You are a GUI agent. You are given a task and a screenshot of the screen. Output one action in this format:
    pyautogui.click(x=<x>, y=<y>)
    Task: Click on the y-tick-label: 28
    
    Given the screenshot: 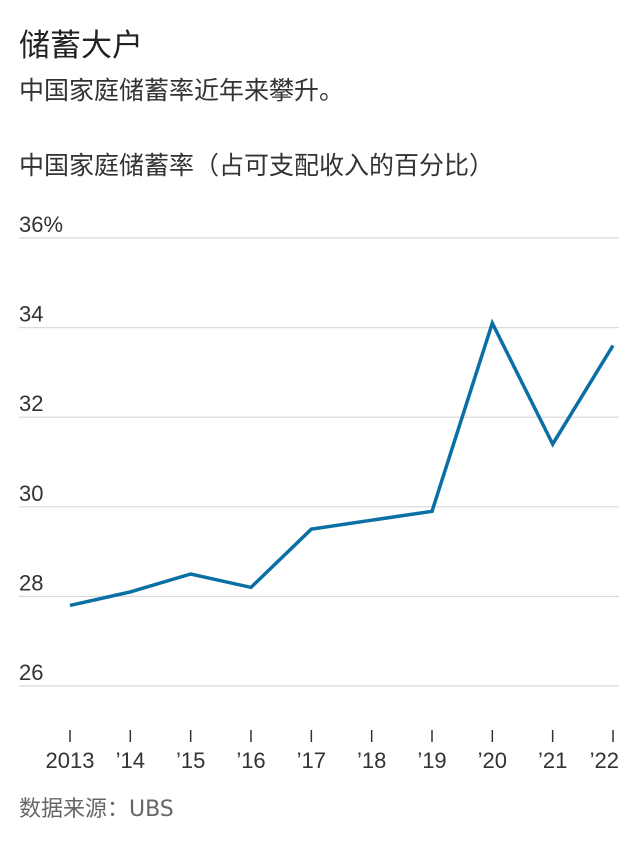 What is the action you would take?
    pyautogui.click(x=31, y=582)
    